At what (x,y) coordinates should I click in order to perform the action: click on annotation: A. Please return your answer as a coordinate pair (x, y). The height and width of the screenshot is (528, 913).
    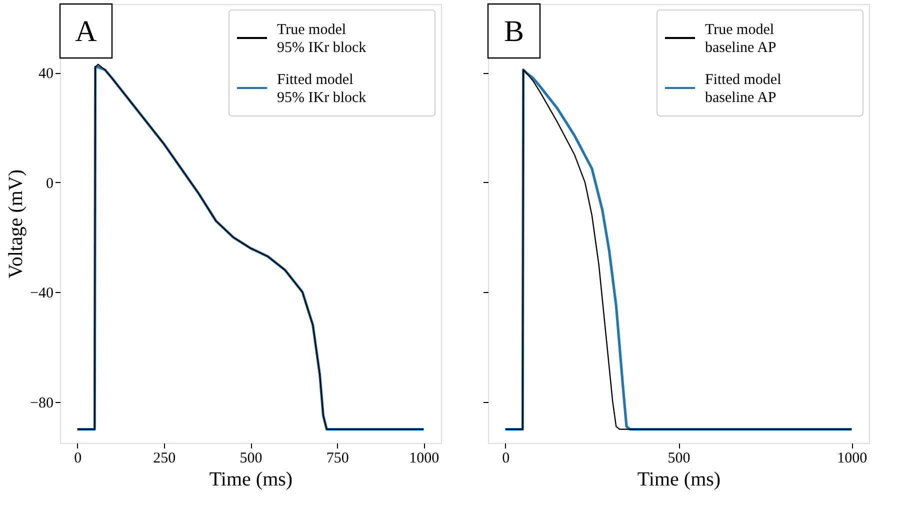
    Looking at the image, I should click on (86, 31).